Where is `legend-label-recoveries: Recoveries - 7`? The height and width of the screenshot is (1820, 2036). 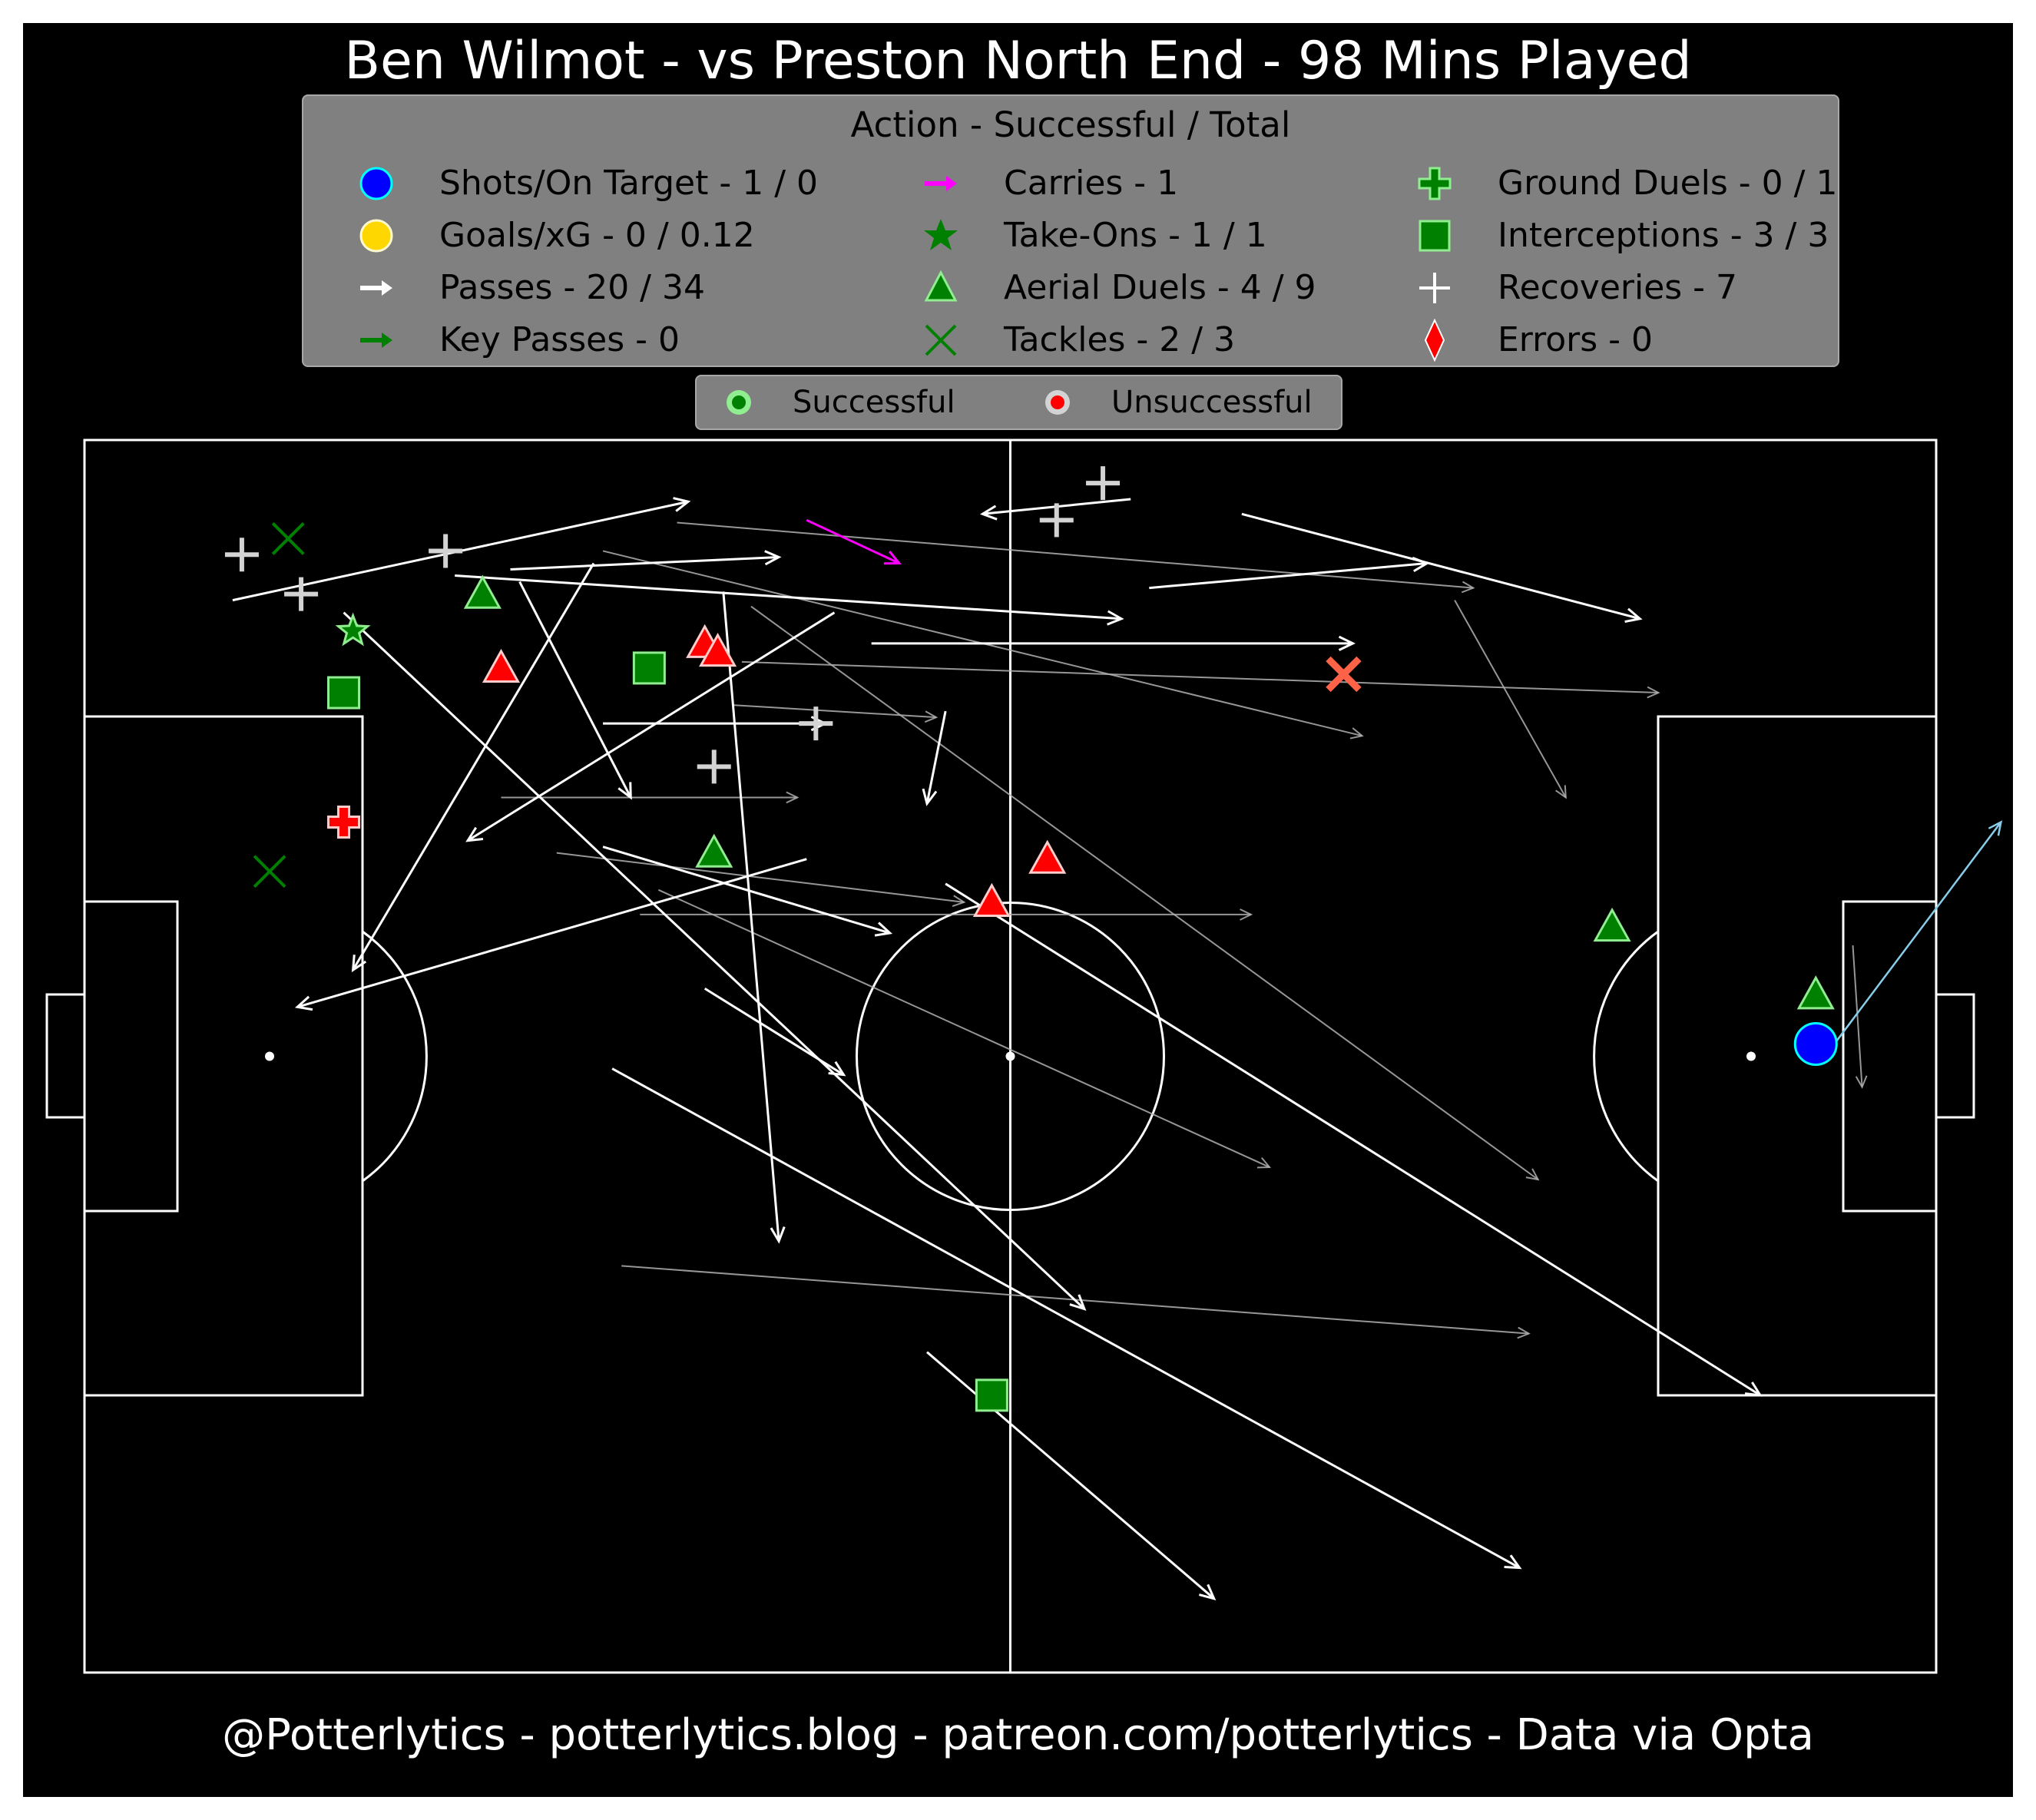 legend-label-recoveries: Recoveries - 7 is located at coordinates (1618, 287).